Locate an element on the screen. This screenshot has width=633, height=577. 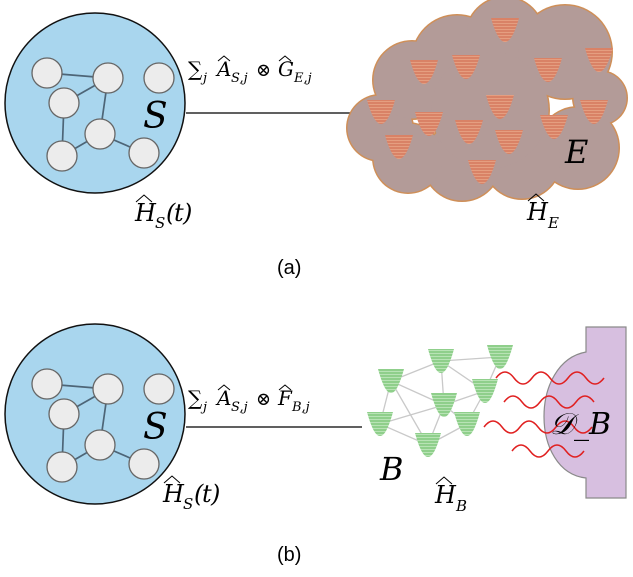
bath-network: B is located at coordinates (440, 416).